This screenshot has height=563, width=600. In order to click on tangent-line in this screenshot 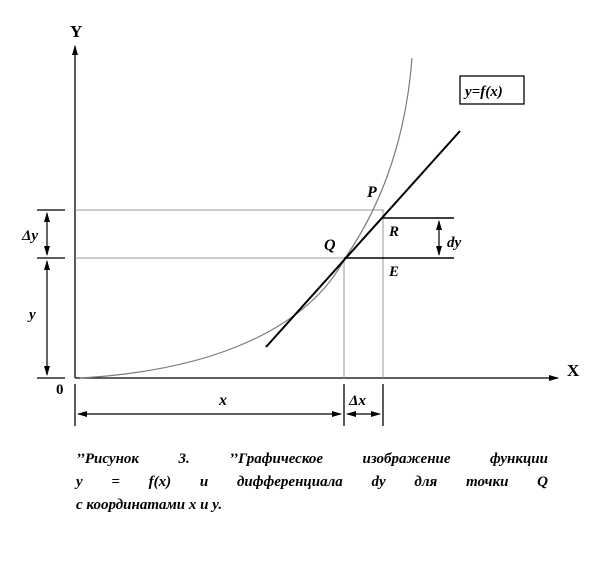, I will do `click(363, 239)`.